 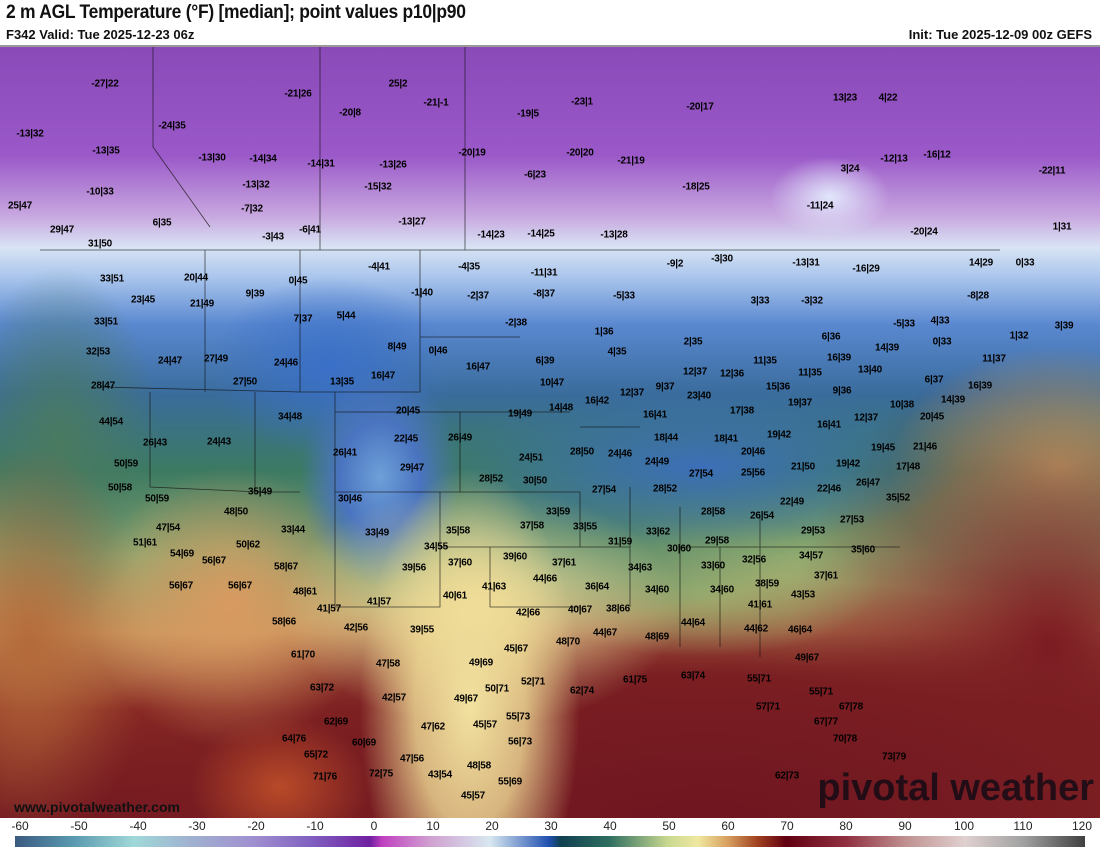 I want to click on point-value: 64|76, so click(x=294, y=739).